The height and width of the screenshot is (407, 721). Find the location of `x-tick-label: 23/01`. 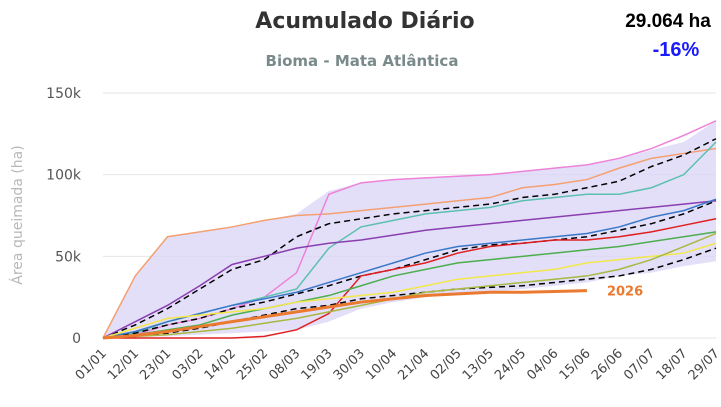

x-tick-label: 23/01 is located at coordinates (155, 364).